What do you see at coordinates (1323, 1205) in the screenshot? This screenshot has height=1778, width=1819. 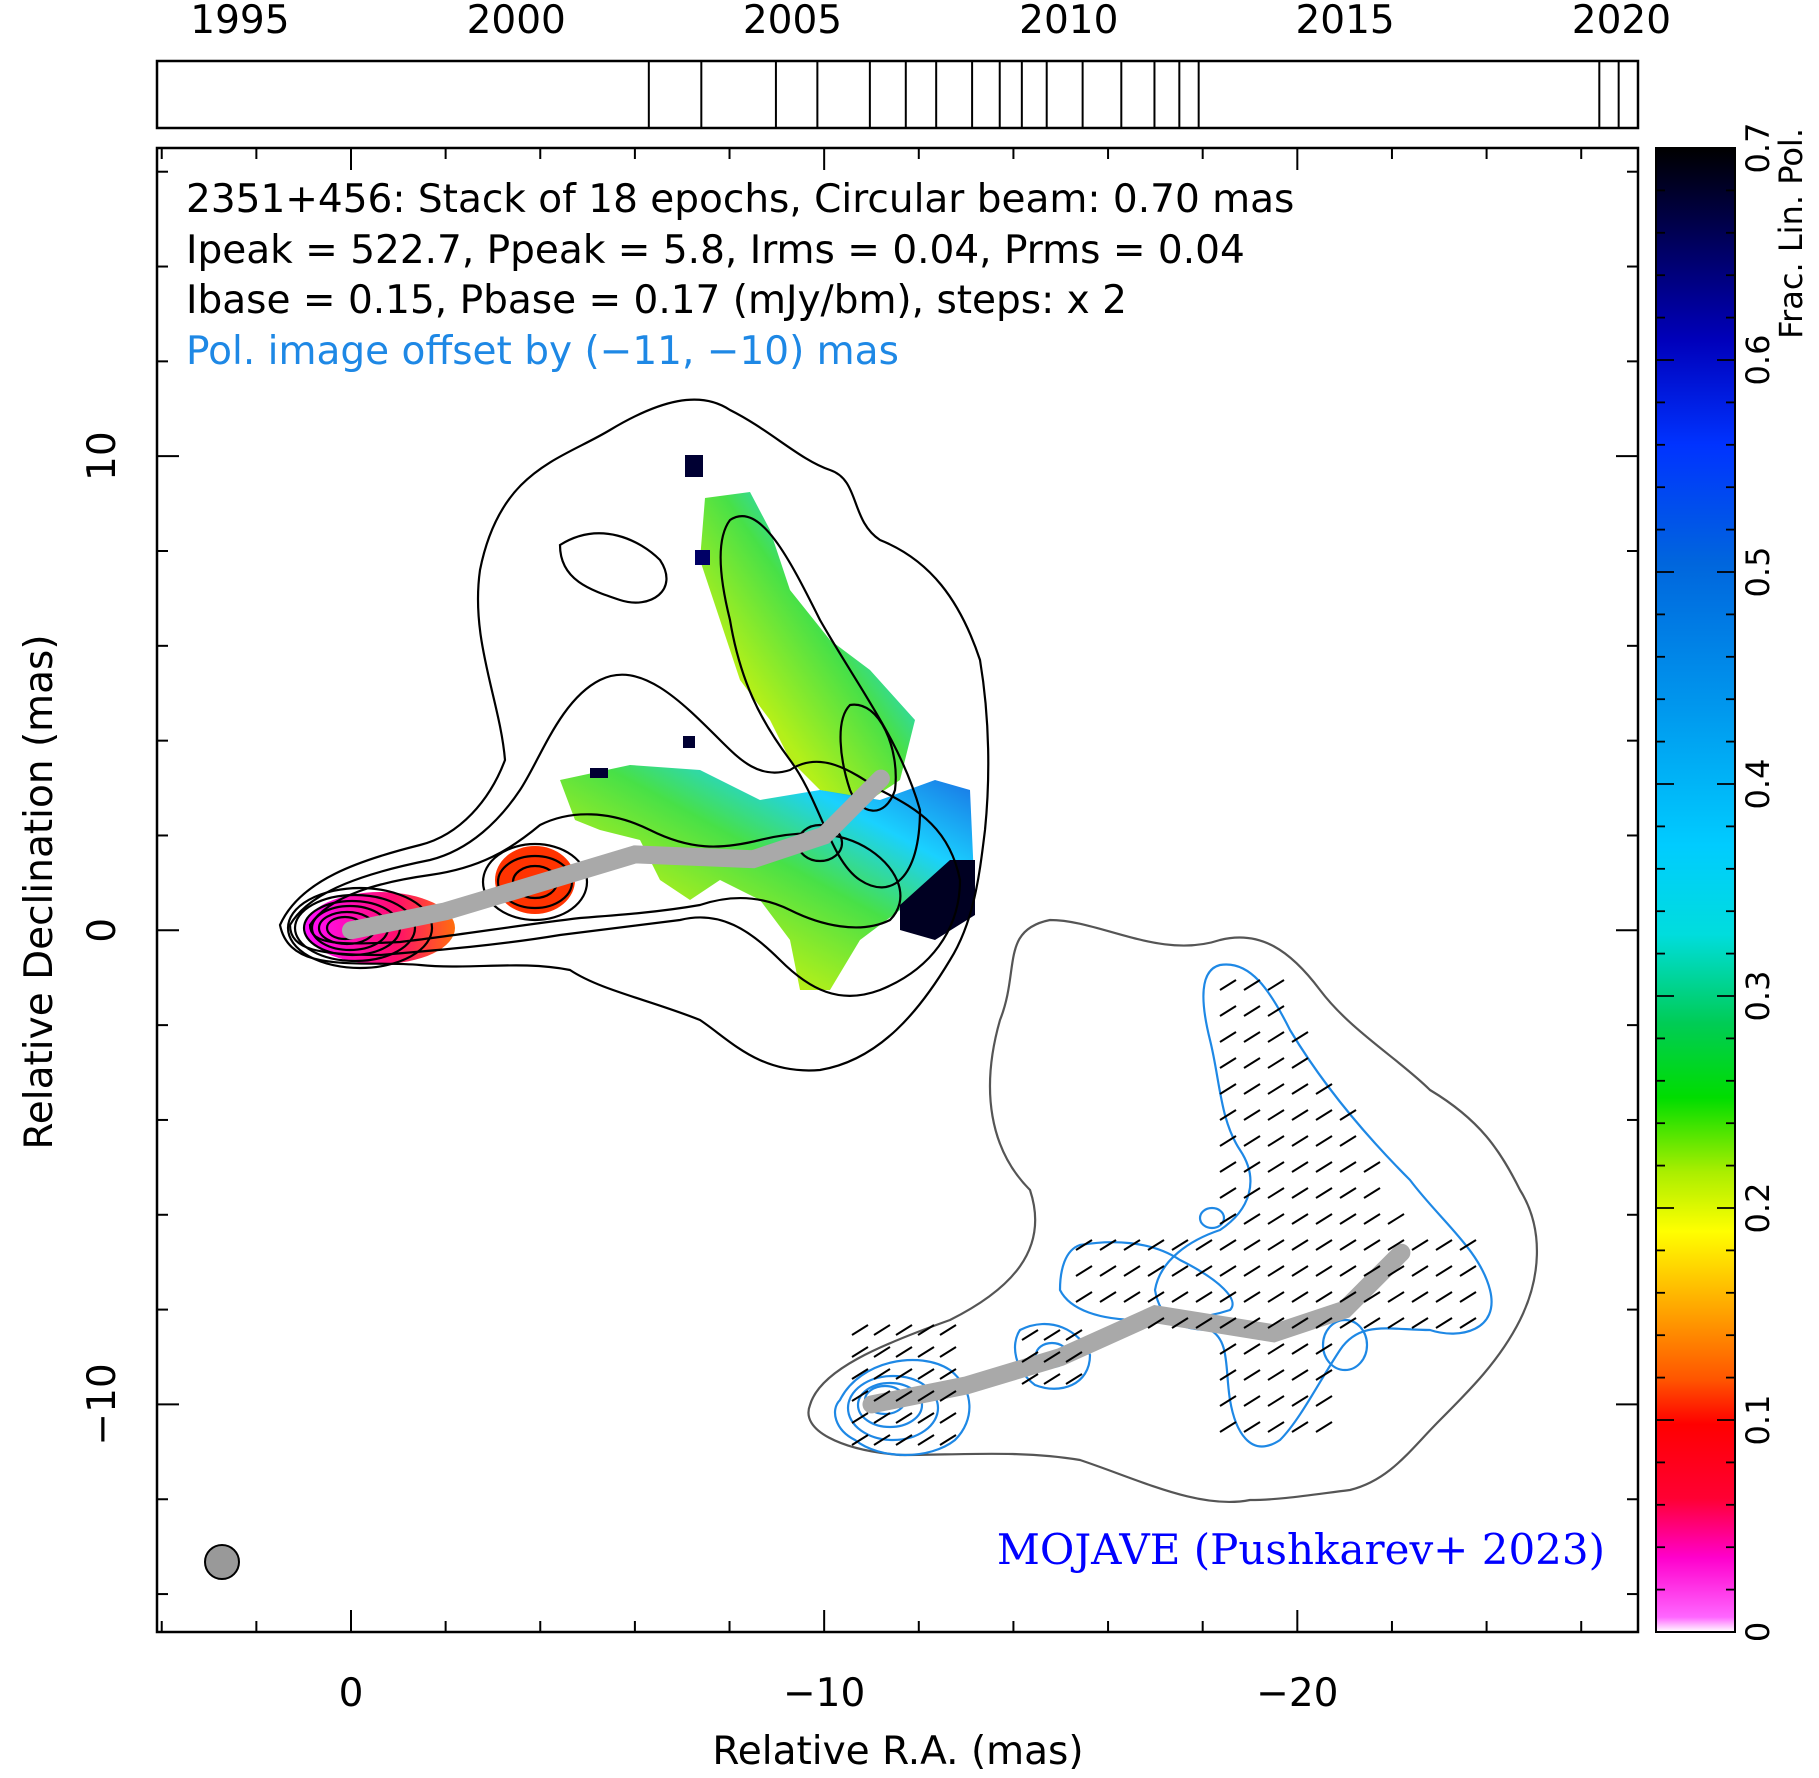 I see `pol-contour-main` at bounding box center [1323, 1205].